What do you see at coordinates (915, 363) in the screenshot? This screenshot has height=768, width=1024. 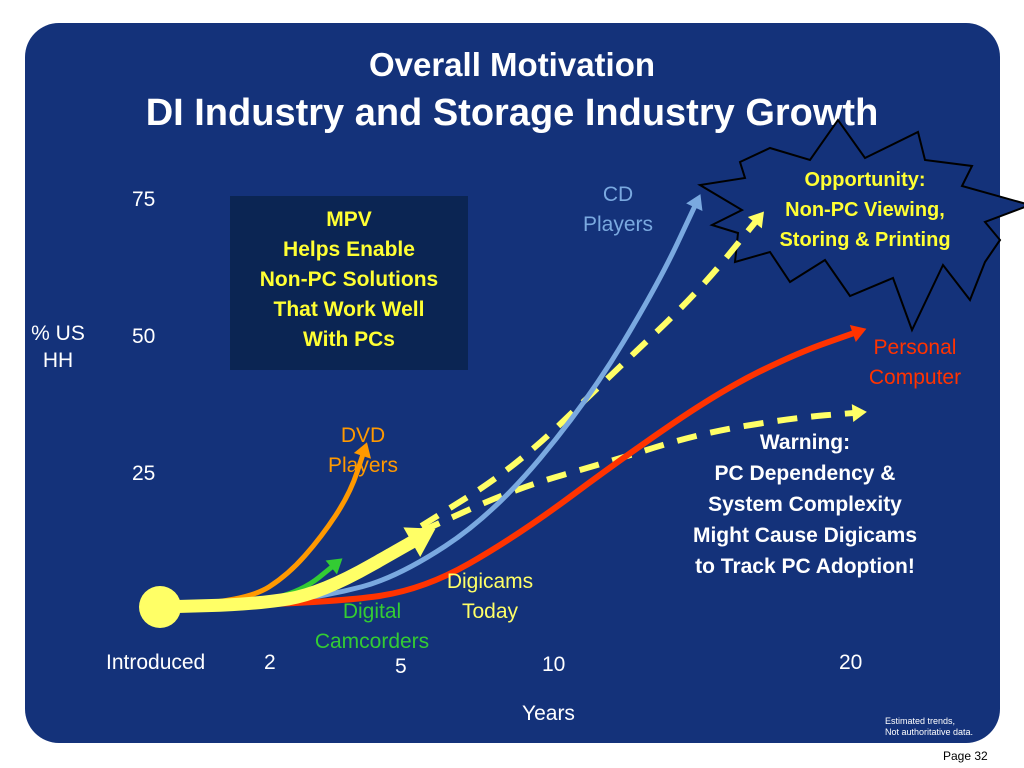 I see `personal-computer-label: Personal Computer` at bounding box center [915, 363].